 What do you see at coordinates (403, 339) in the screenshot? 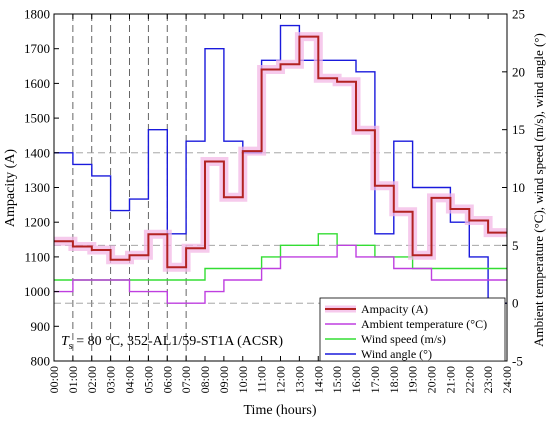
I see `legend-label-wind-speed-m-s: Wind speed (m/s)` at bounding box center [403, 339].